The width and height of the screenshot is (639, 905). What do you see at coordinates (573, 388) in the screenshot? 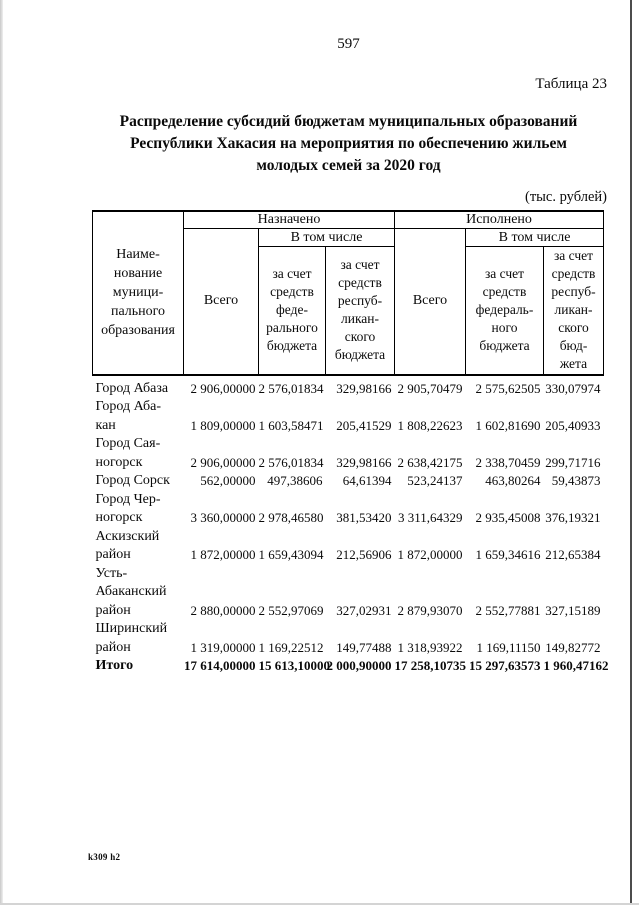
I see `cell-value: 330,07974` at bounding box center [573, 388].